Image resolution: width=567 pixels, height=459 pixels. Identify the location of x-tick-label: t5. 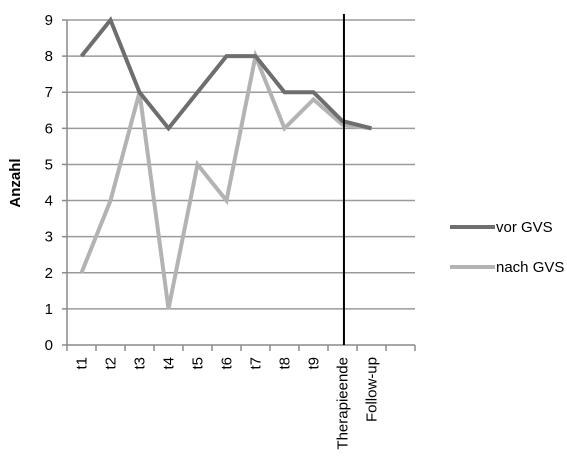
(198, 363).